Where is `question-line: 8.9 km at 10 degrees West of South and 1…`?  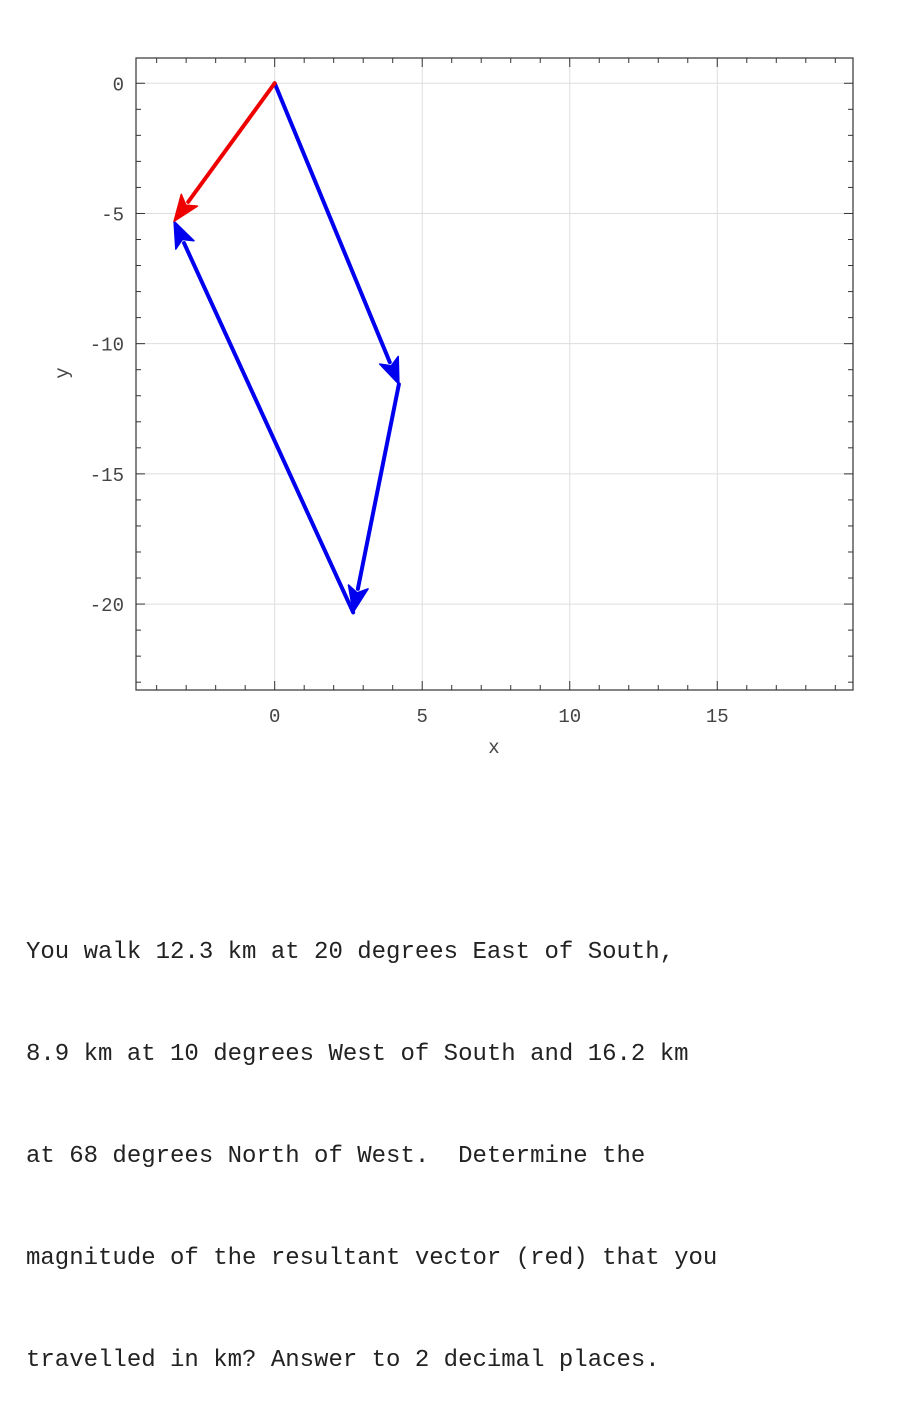
question-line: 8.9 km at 10 degrees West of South and 1… is located at coordinates (357, 1054).